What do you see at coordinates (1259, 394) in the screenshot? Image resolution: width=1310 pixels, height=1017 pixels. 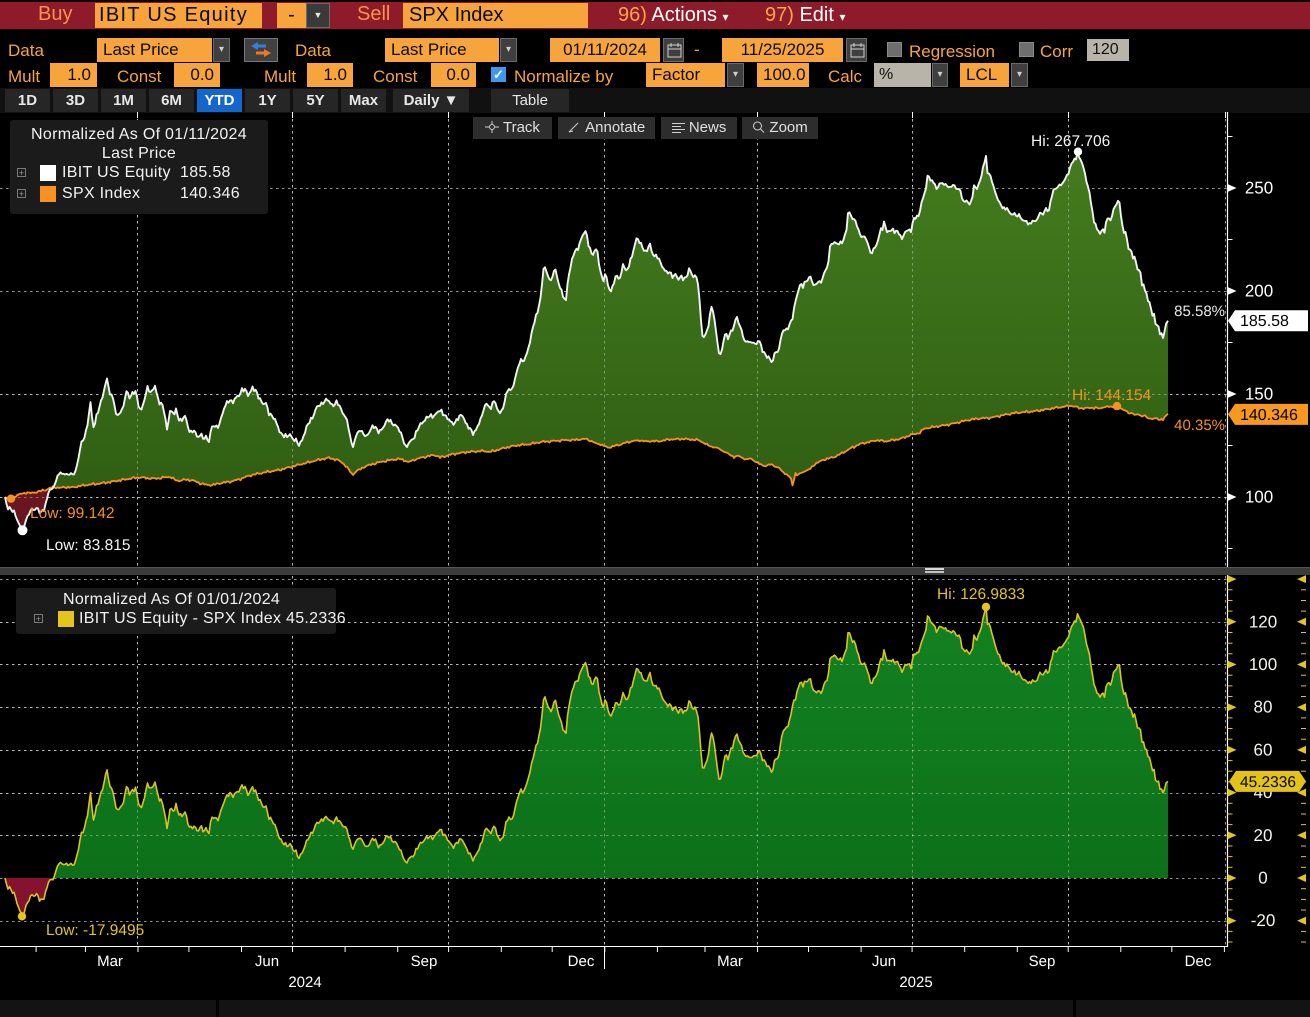 I see `svg-text: 150` at bounding box center [1259, 394].